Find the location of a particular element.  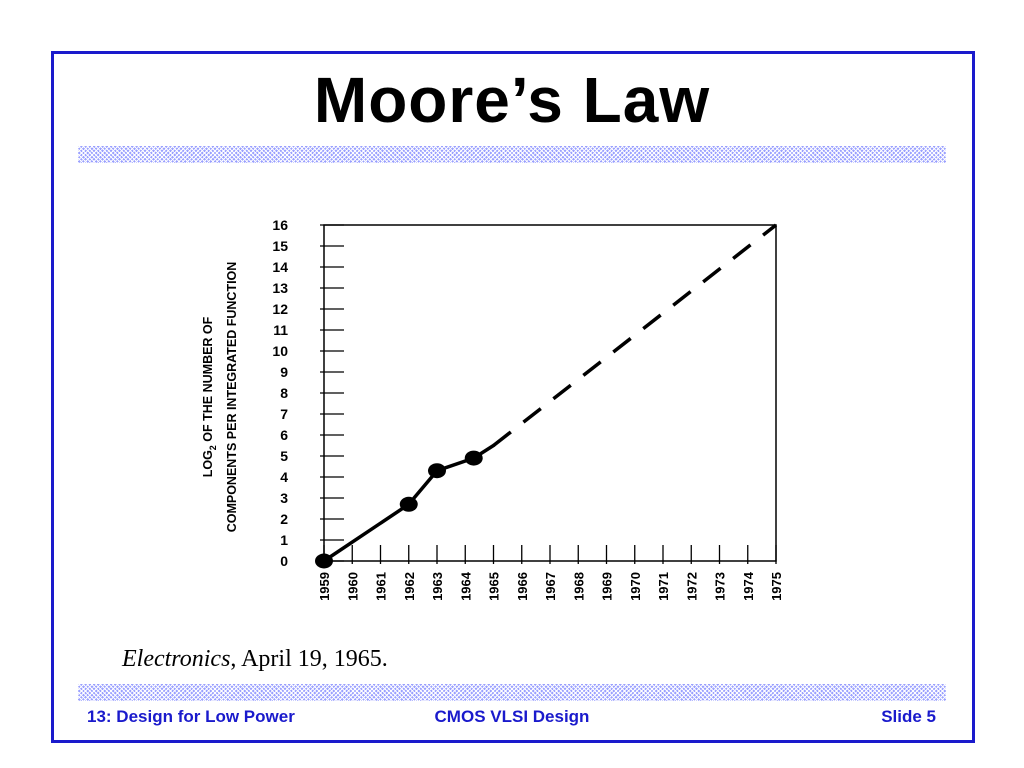

footer-slide-number: Slide 5 is located at coordinates (908, 716).